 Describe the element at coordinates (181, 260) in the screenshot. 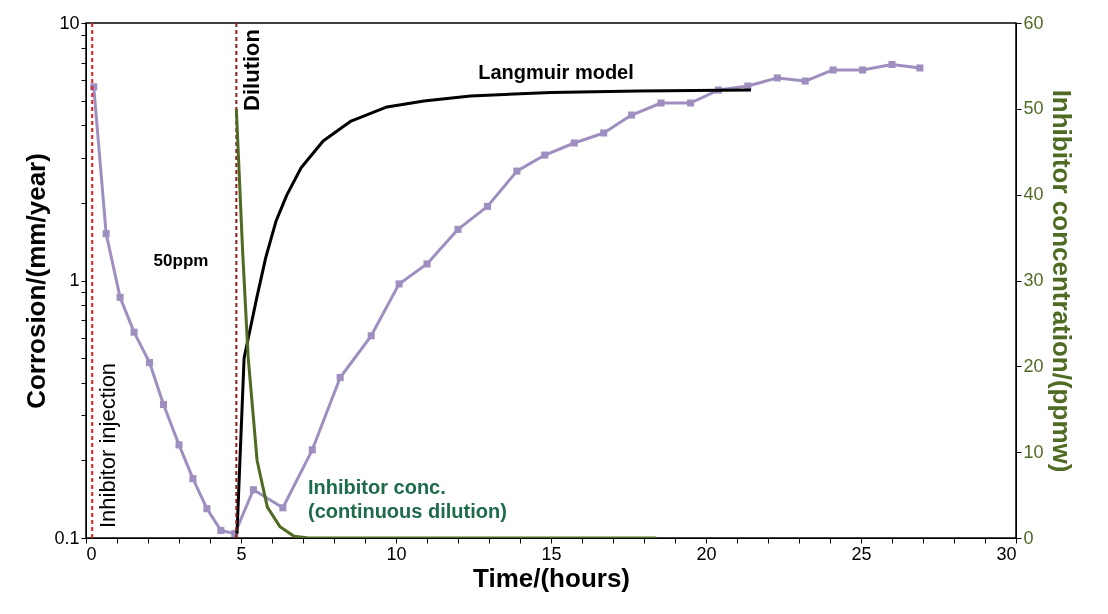

I see `annotation: 50ppm` at that location.